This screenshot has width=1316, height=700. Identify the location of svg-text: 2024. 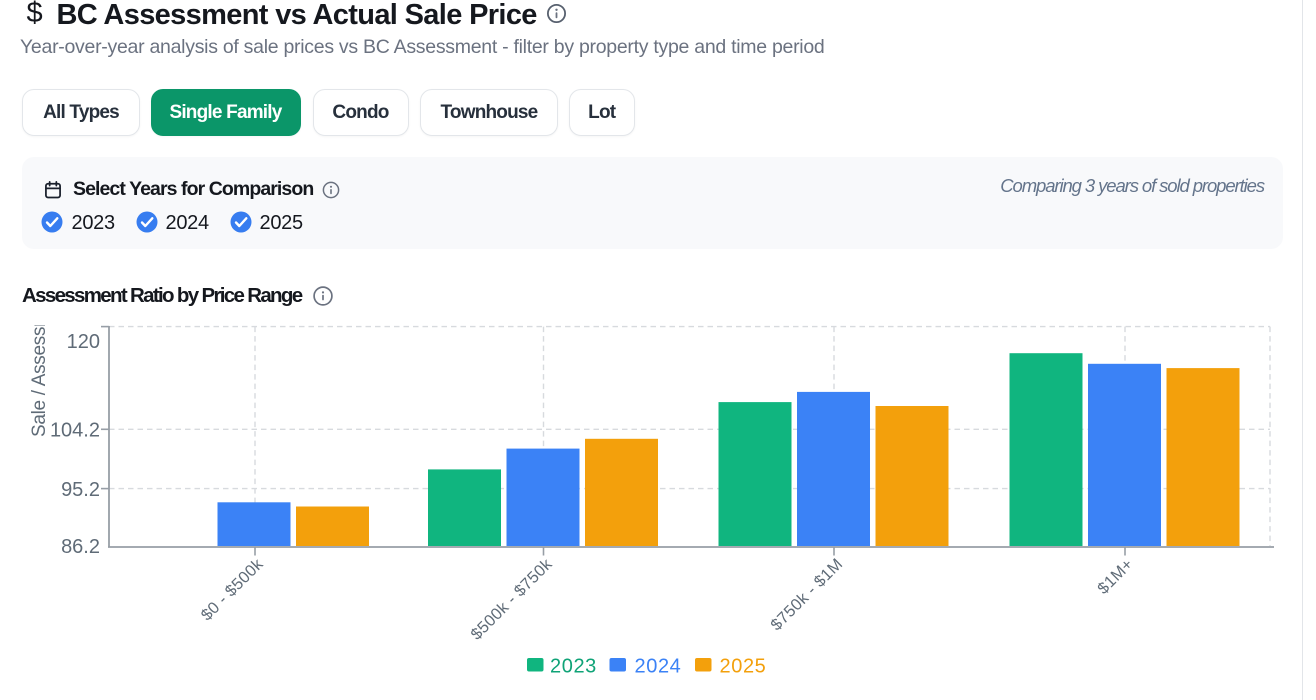
(658, 667).